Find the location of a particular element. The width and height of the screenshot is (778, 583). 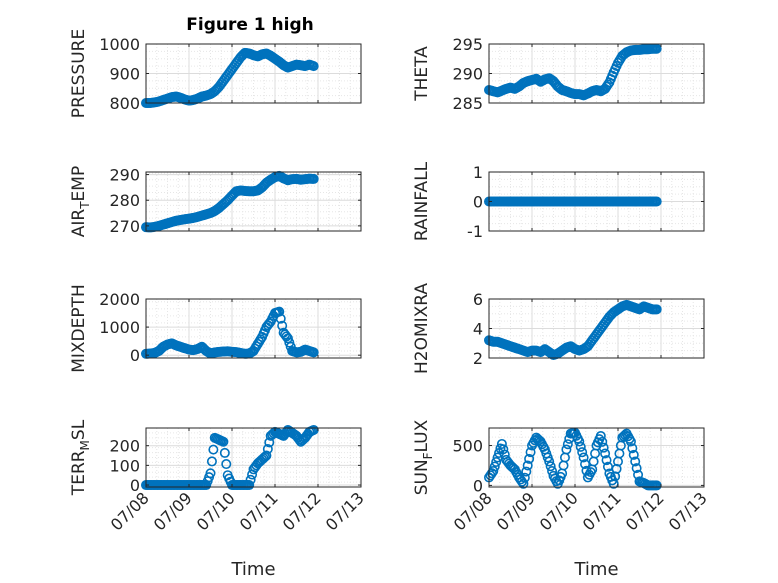

ytick-label: 2 is located at coordinates (478, 358).